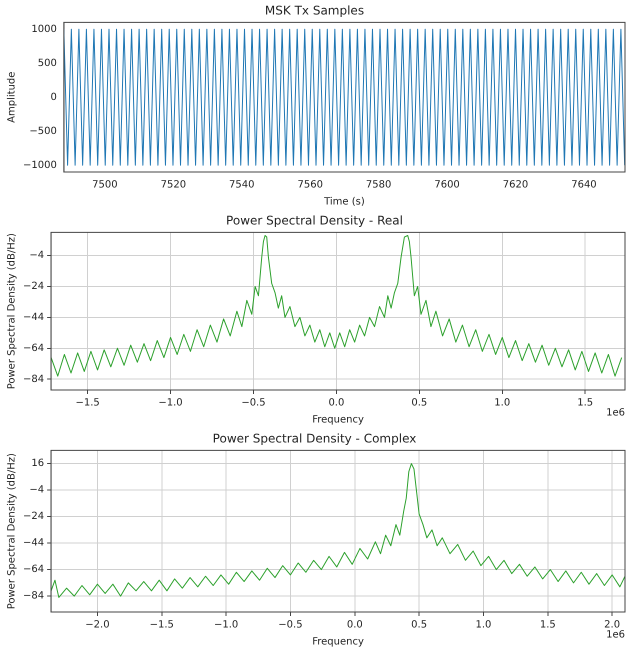 This screenshot has width=639, height=650. What do you see at coordinates (314, 438) in the screenshot?
I see `chart-title: Power Spectral Density - Complex` at bounding box center [314, 438].